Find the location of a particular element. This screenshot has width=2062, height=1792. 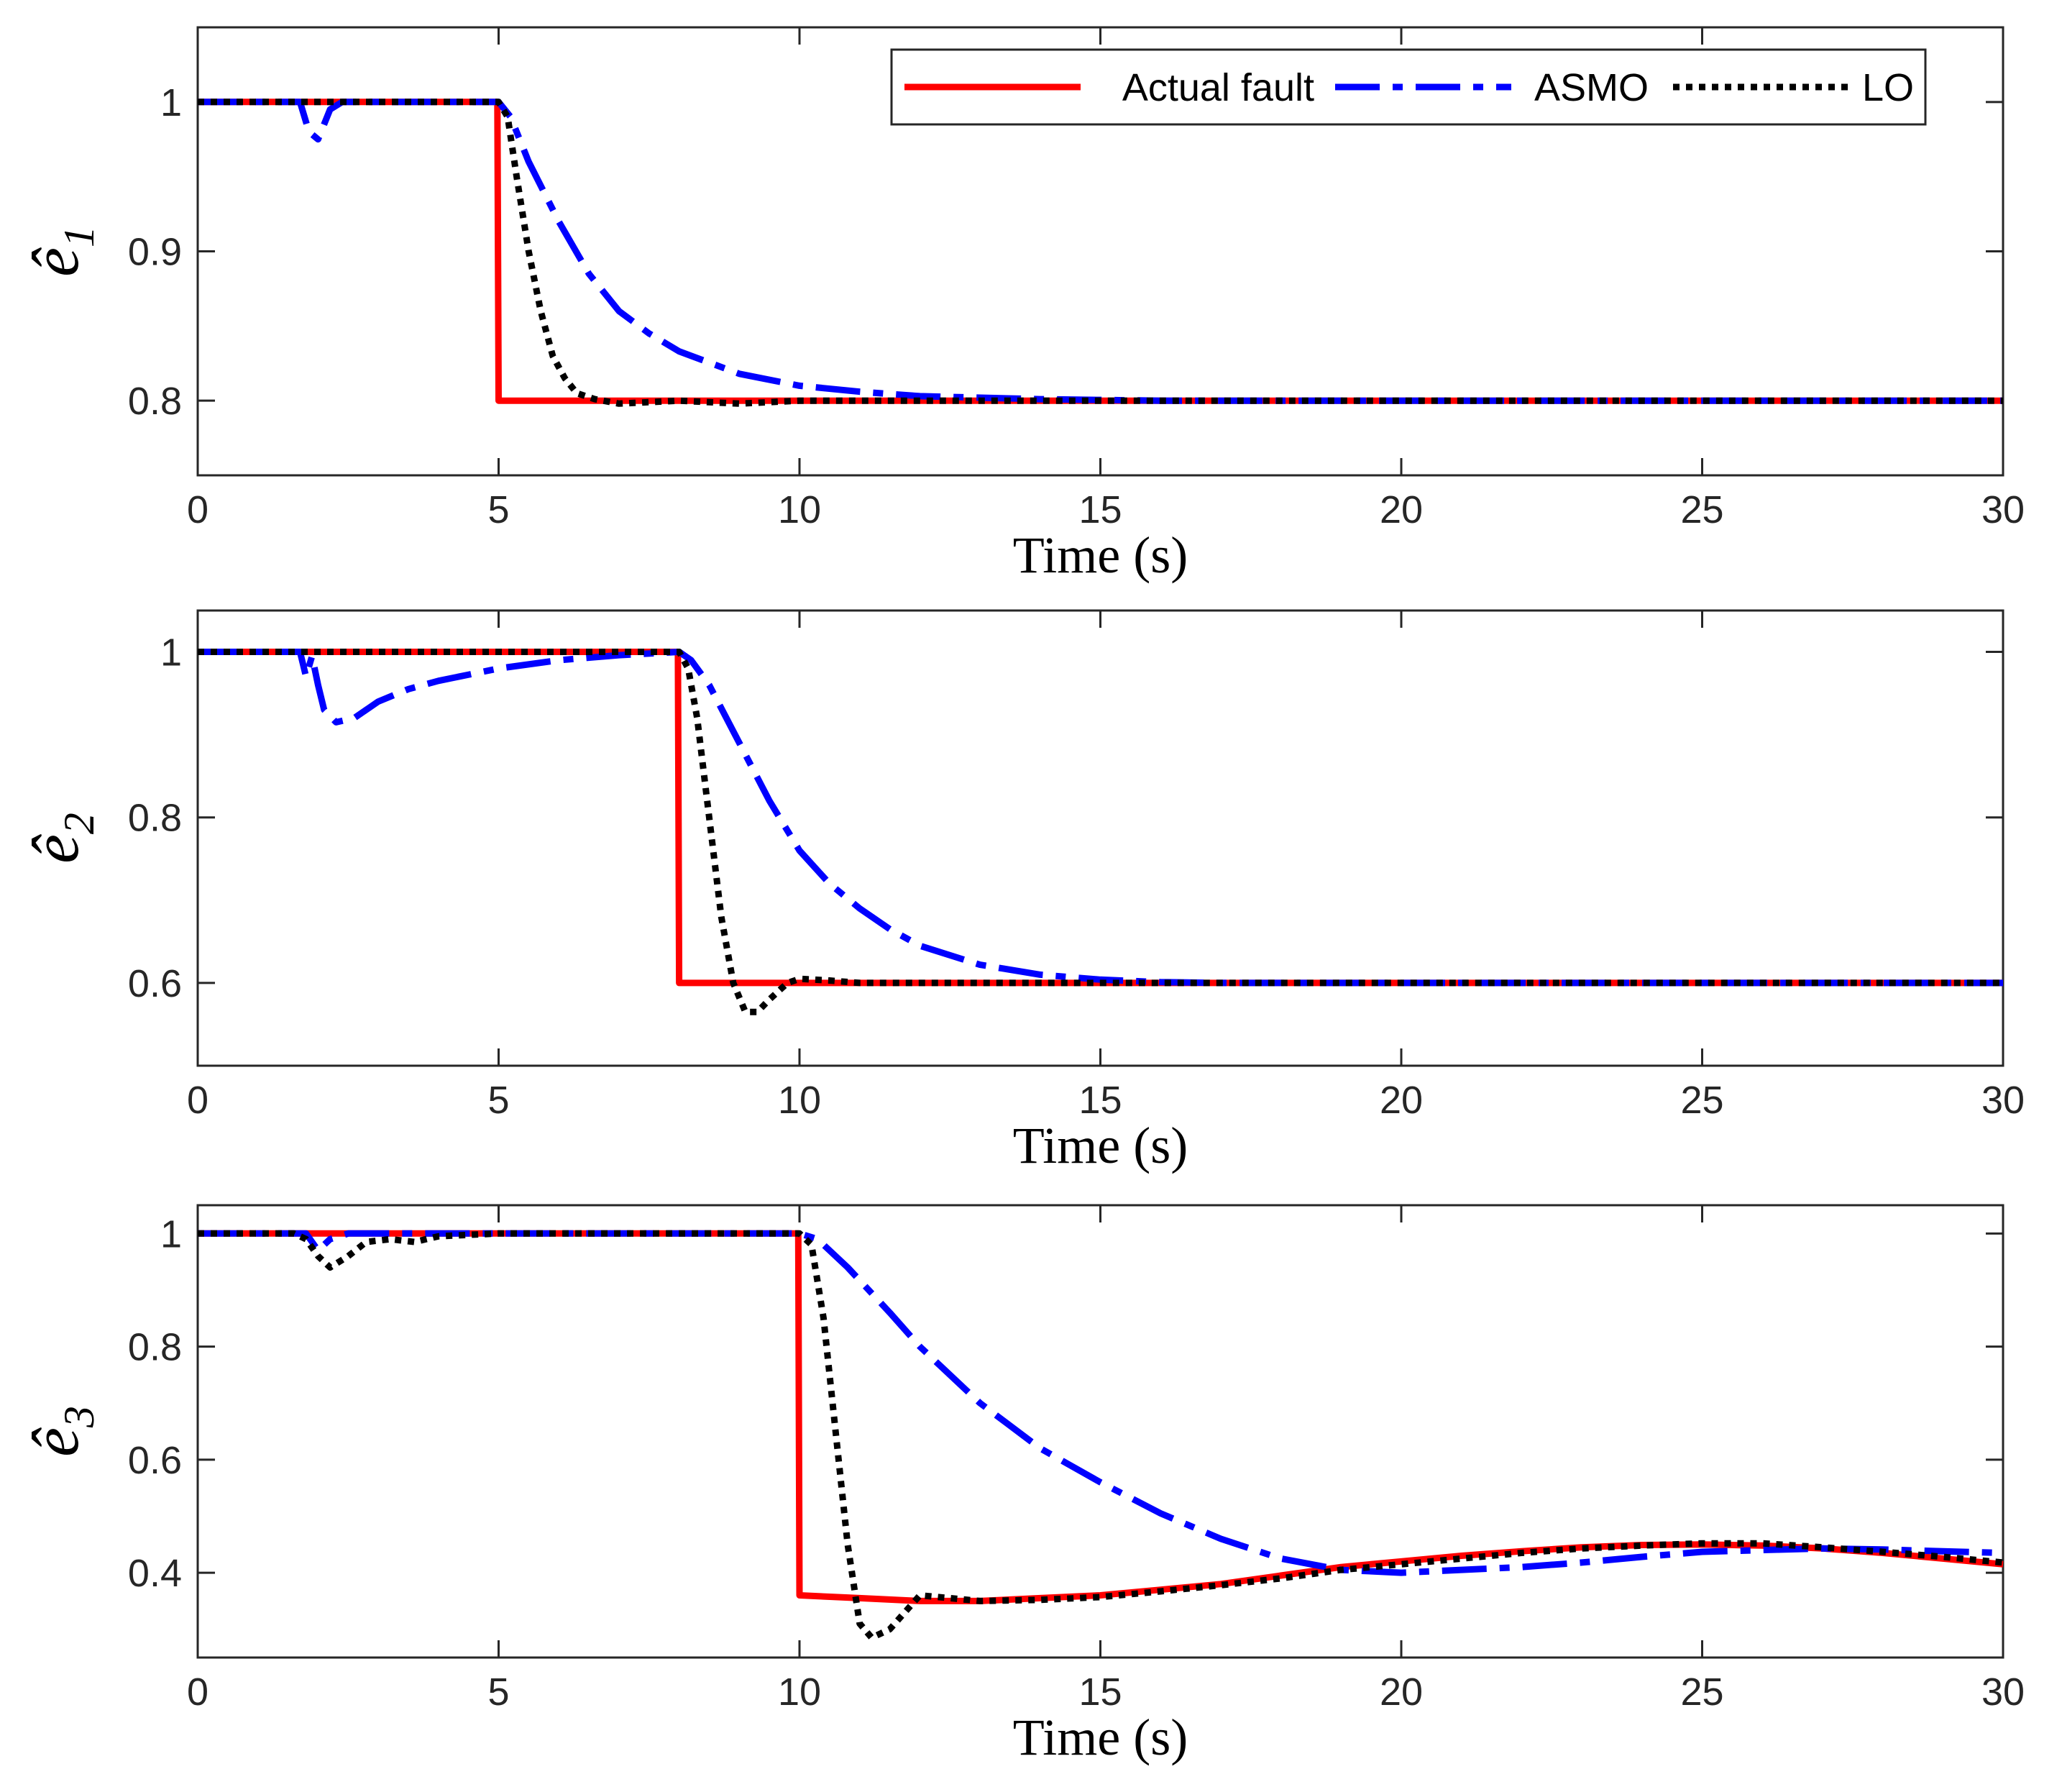

y-axis-label: ê1 is located at coordinates (61, 251).